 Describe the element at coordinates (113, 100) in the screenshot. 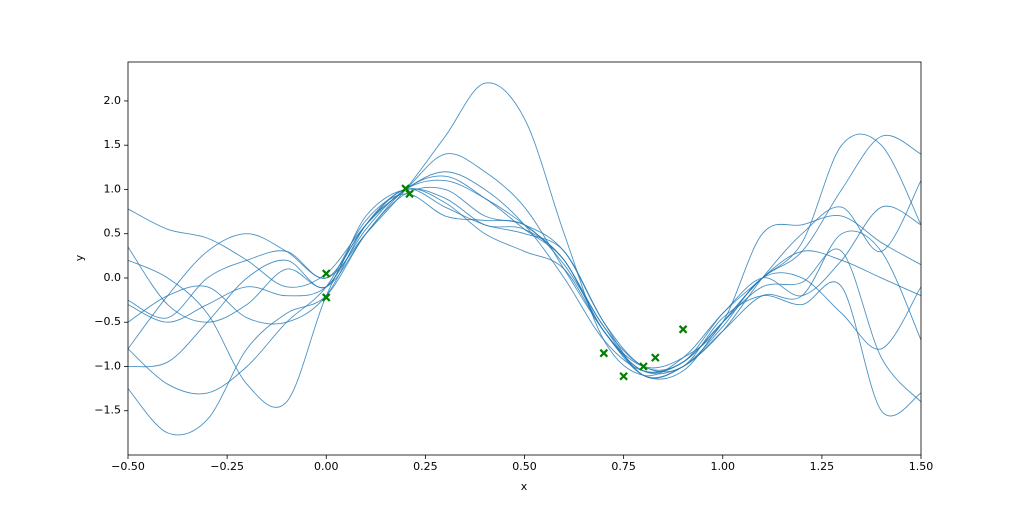

I see `y-tick-label: 2.0` at that location.